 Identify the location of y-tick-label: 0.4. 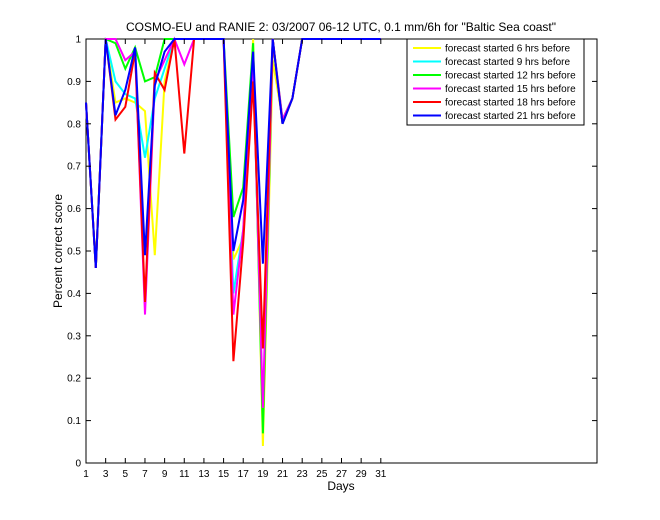
(74, 294).